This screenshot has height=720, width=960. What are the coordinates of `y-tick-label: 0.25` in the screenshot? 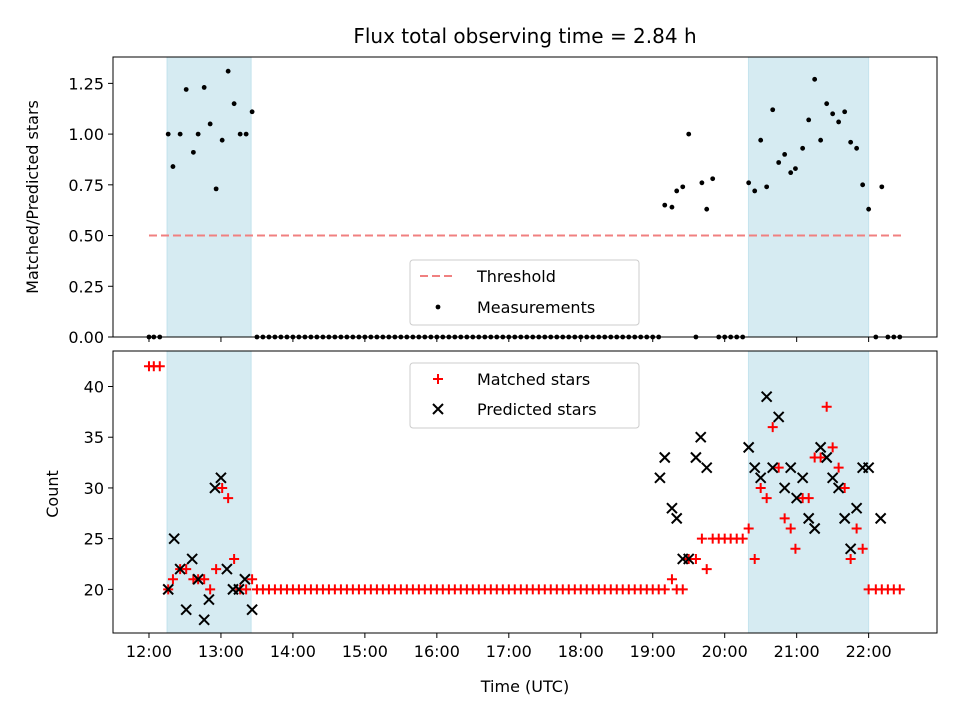 It's located at (86, 286).